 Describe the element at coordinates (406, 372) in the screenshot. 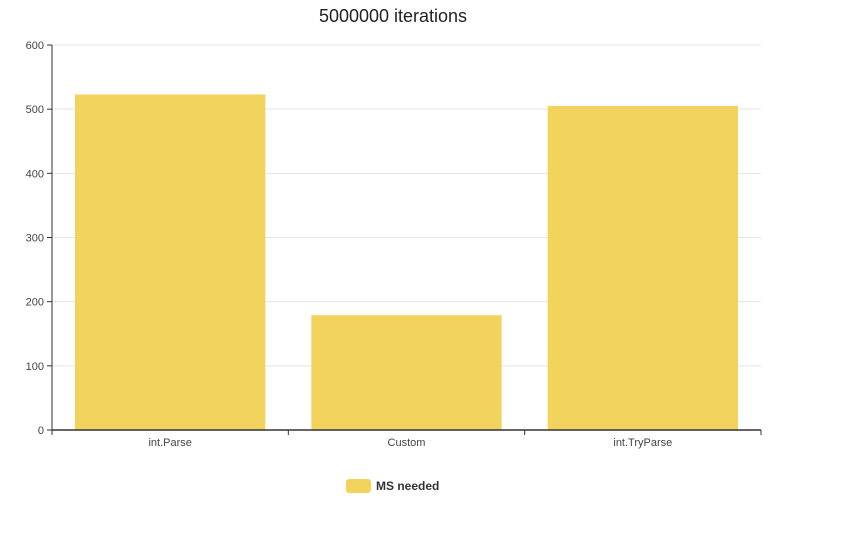

I see `bar-custom` at that location.